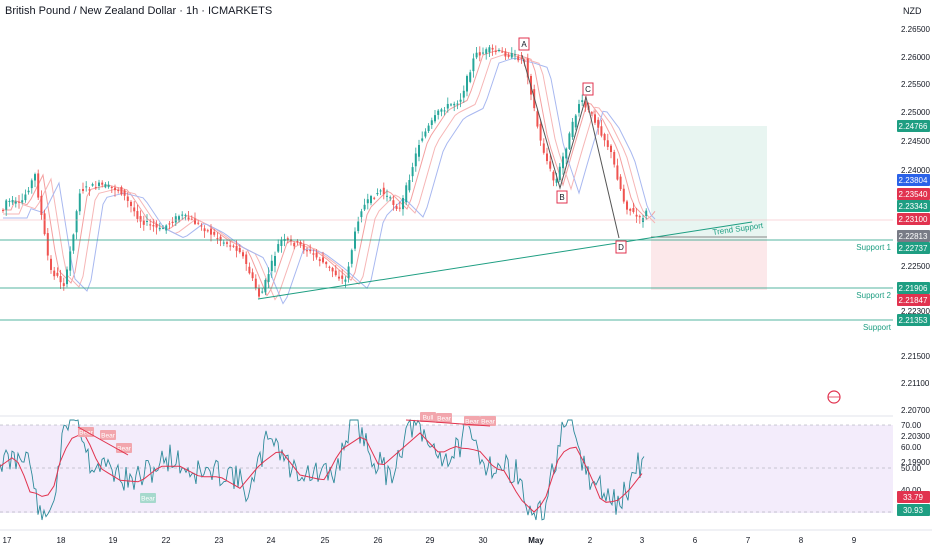 The image size is (932, 550). Describe the element at coordinates (321, 472) in the screenshot. I see `rsi-signal-line` at that location.